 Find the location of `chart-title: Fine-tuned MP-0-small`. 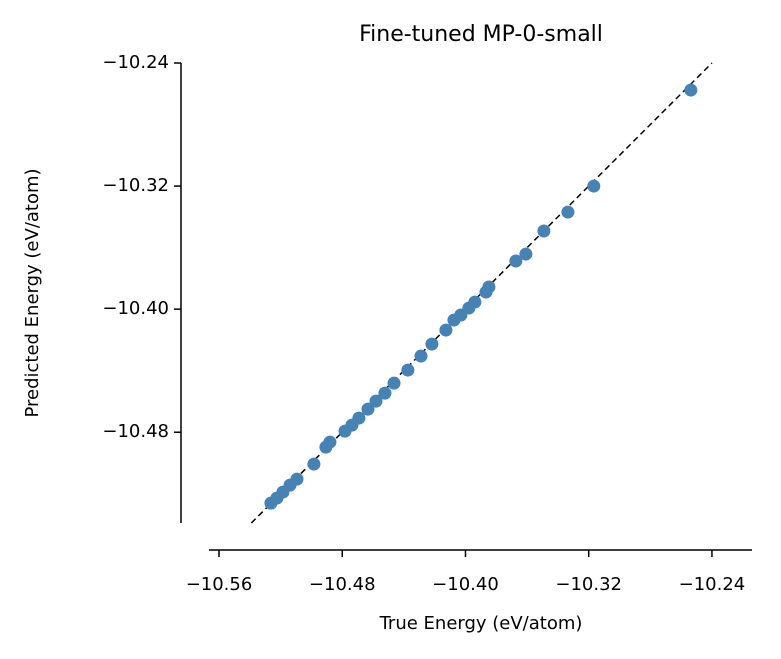

chart-title: Fine-tuned MP-0-small is located at coordinates (481, 34).